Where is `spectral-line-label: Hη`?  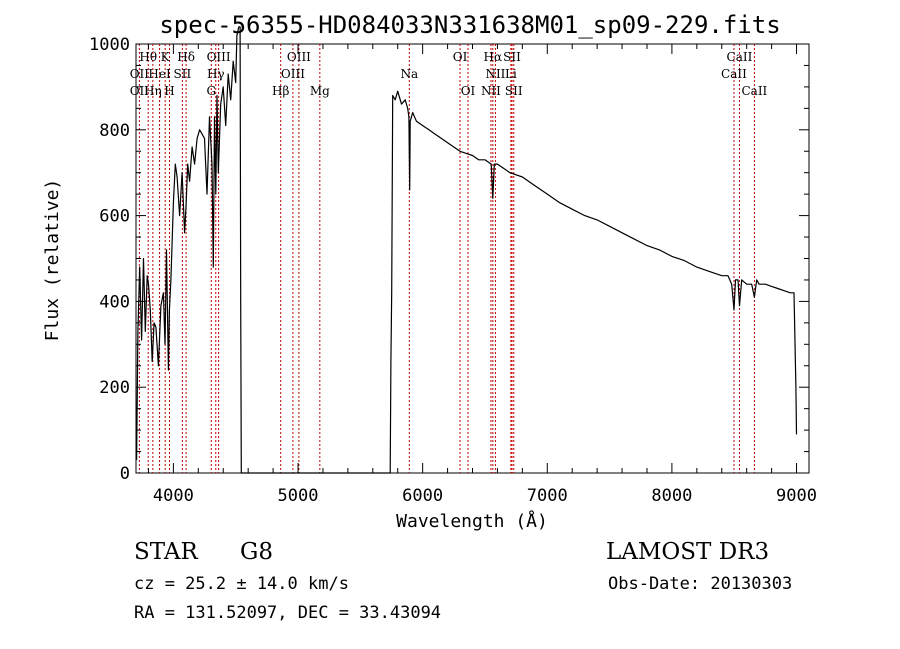
spectral-line-label: Hη is located at coordinates (153, 91).